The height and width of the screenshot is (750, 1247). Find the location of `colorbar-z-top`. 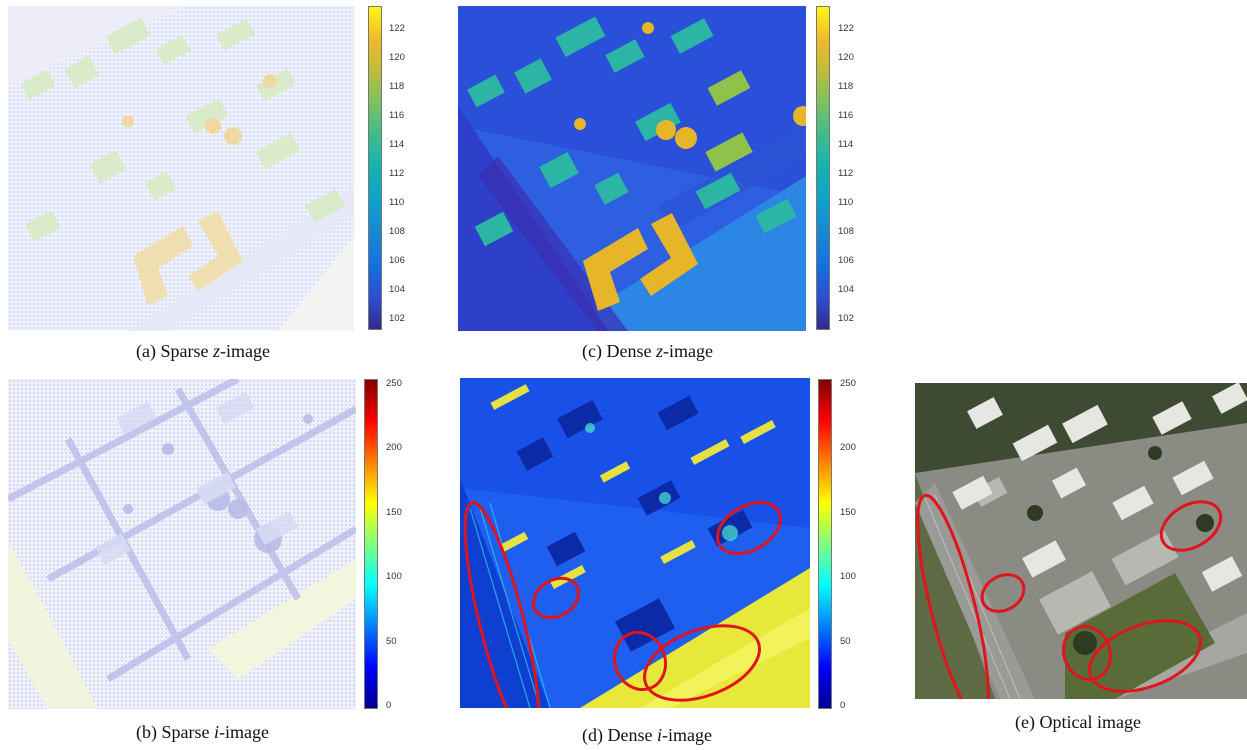

colorbar-z-top is located at coordinates (375, 168).